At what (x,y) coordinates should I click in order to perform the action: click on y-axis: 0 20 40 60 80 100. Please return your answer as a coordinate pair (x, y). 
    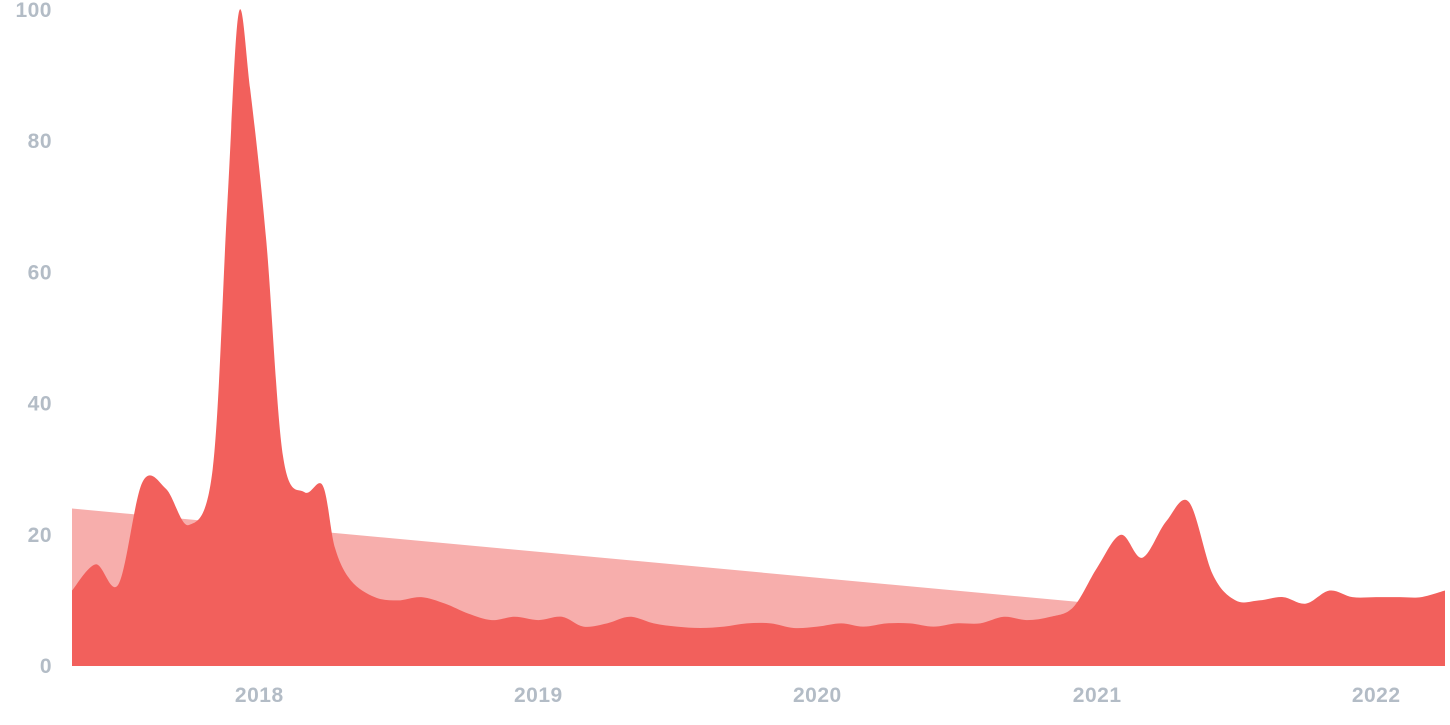
    Looking at the image, I should click on (33, 339).